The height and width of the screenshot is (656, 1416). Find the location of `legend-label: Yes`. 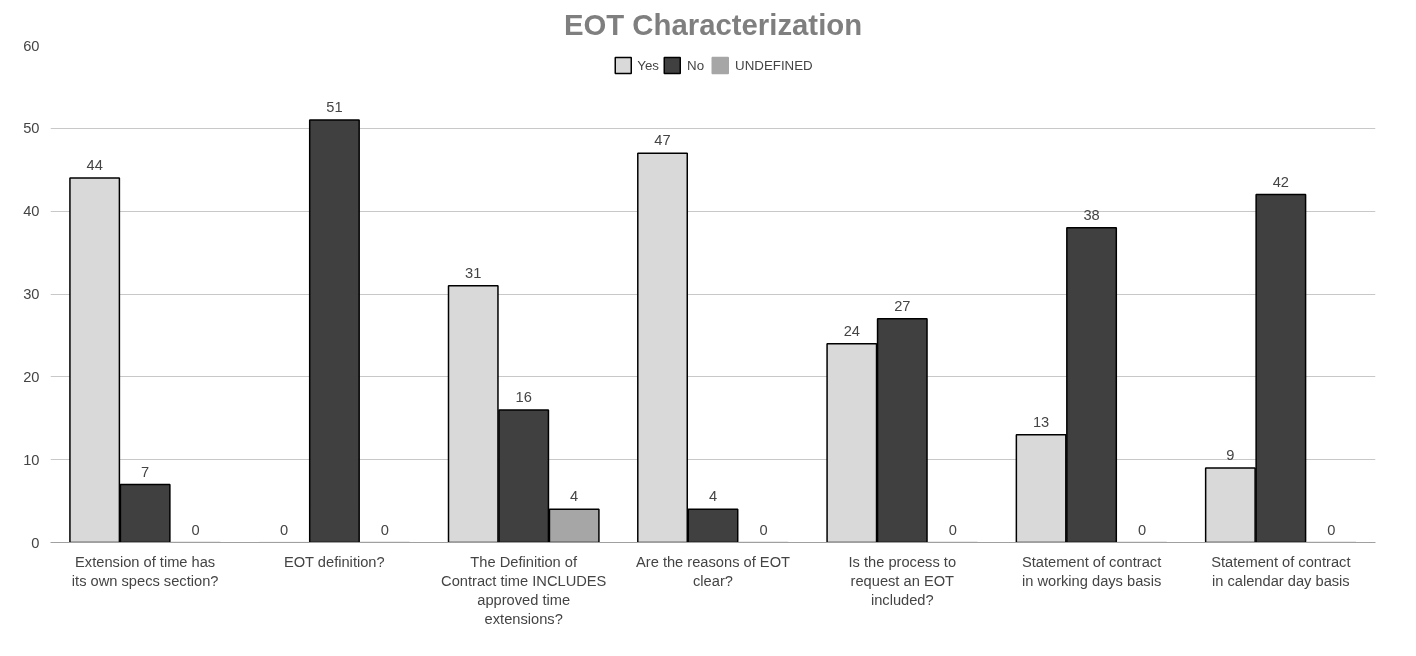

legend-label: Yes is located at coordinates (648, 65).